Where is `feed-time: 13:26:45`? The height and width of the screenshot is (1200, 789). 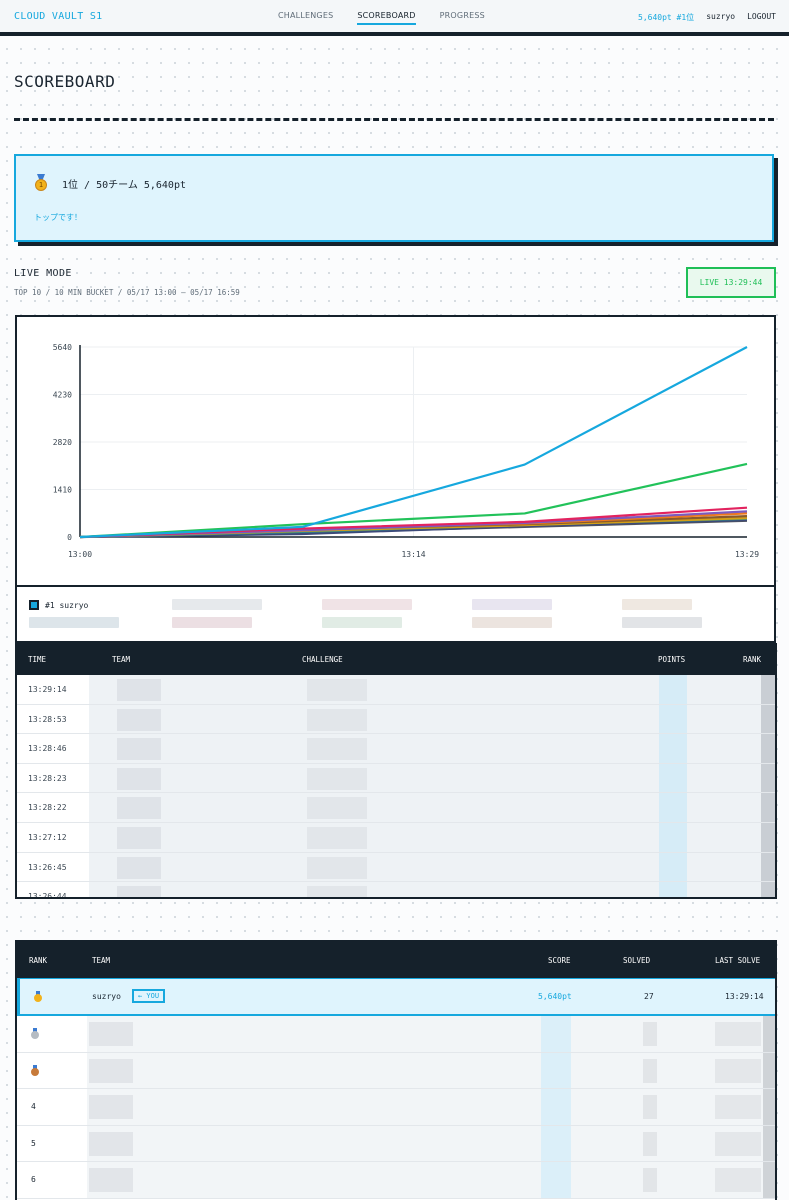
feed-time: 13:26:45 is located at coordinates (47, 867).